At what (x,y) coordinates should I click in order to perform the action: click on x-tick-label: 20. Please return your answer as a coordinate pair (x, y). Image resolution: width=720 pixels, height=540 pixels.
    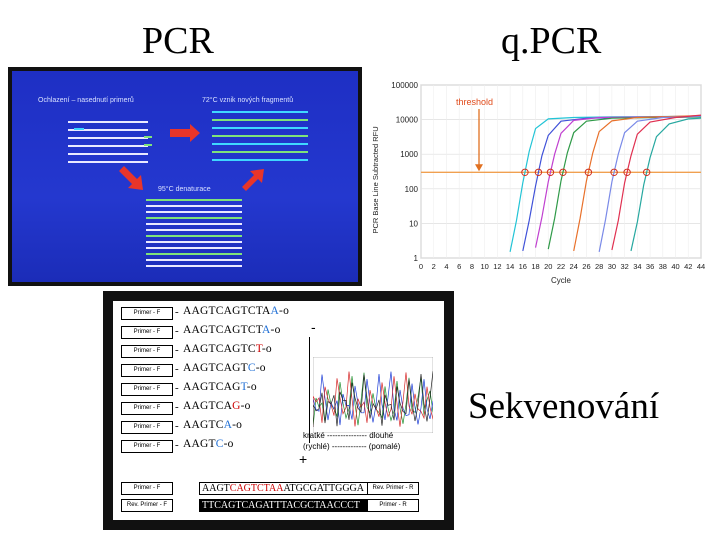
    Looking at the image, I should click on (548, 266).